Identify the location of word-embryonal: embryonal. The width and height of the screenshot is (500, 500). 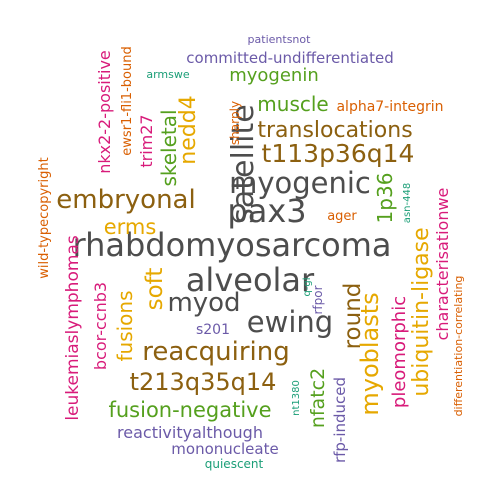
(125, 200).